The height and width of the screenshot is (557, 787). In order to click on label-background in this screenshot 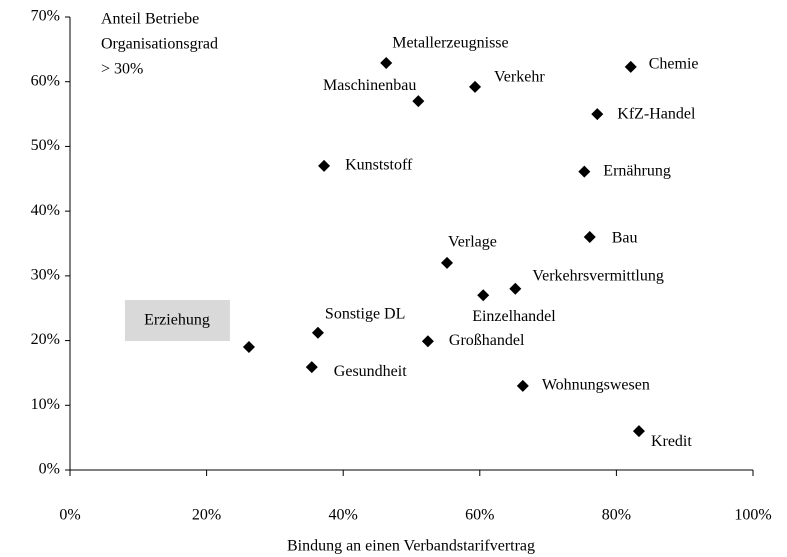, I will do `click(177, 321)`.